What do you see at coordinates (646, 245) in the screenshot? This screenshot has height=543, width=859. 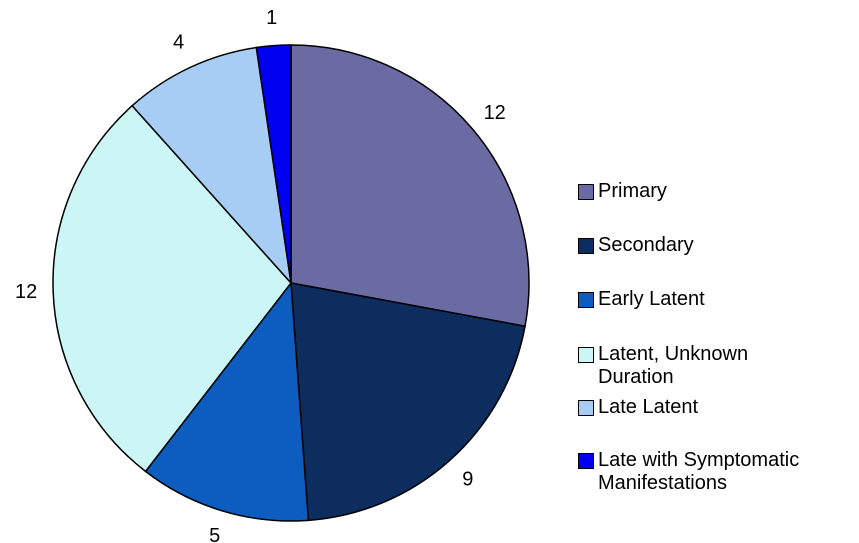 I see `legend-label: Secondary` at bounding box center [646, 245].